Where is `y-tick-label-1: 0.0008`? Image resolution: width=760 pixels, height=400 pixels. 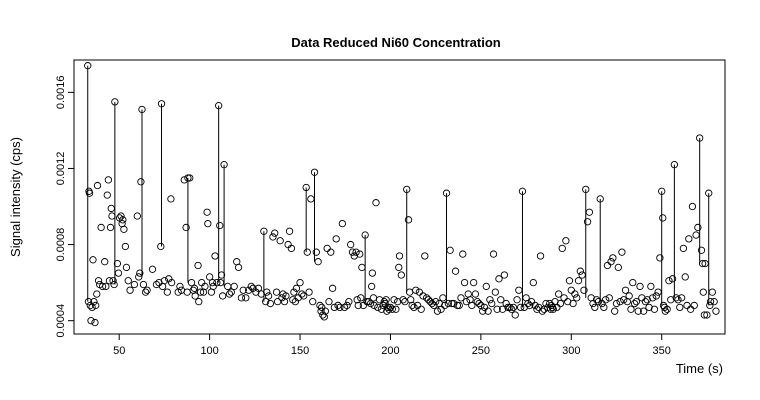
y-tick-label-1: 0.0008 is located at coordinates (61, 245).